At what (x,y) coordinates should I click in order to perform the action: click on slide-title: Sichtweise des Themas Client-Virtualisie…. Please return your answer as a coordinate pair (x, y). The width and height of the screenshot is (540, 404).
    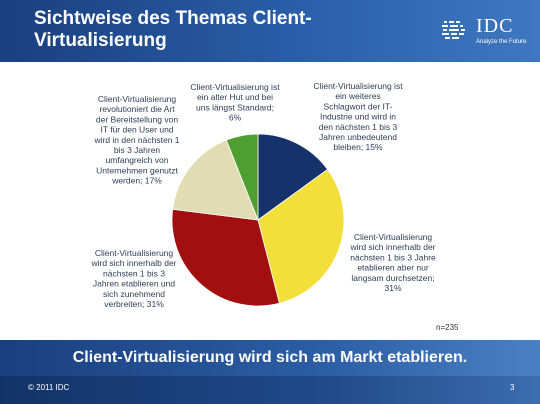
    Looking at the image, I should click on (173, 29).